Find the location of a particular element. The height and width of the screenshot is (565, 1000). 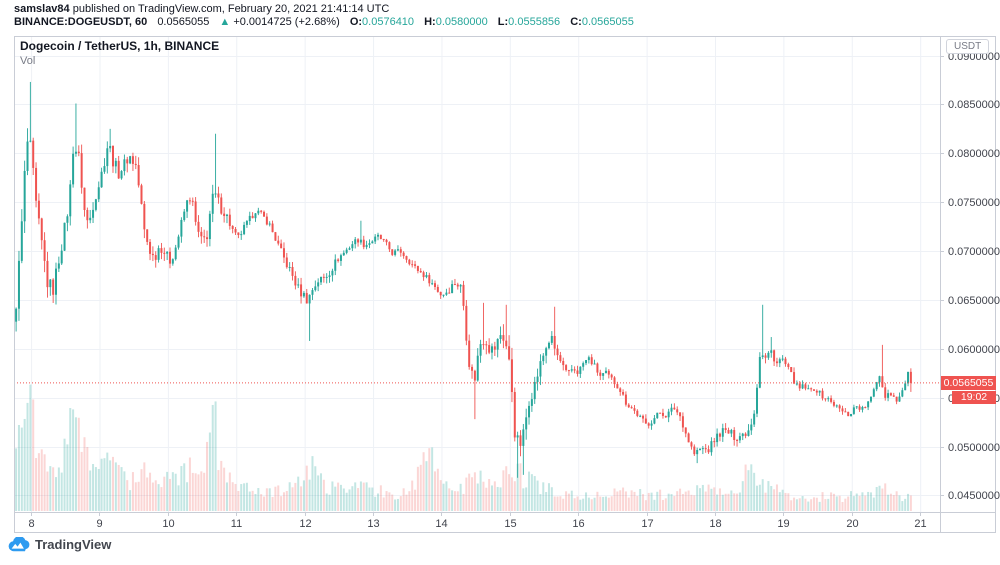

low-label: L: is located at coordinates (503, 22).